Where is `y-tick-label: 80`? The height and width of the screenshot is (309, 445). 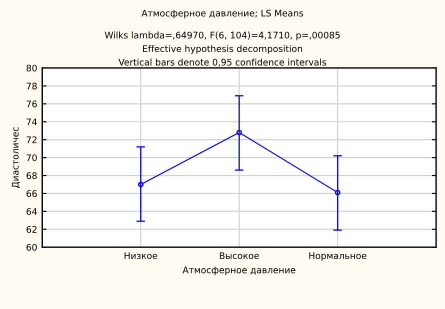 y-tick-label: 80 is located at coordinates (31, 68).